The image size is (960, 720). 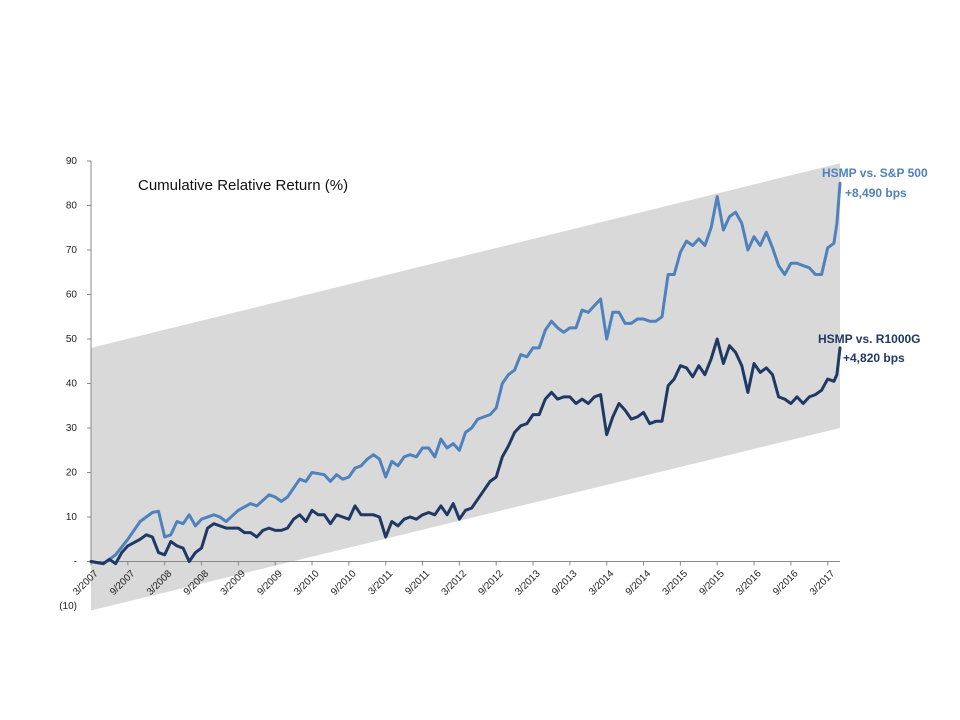 What do you see at coordinates (72, 384) in the screenshot?
I see `y-tick-label: 40` at bounding box center [72, 384].